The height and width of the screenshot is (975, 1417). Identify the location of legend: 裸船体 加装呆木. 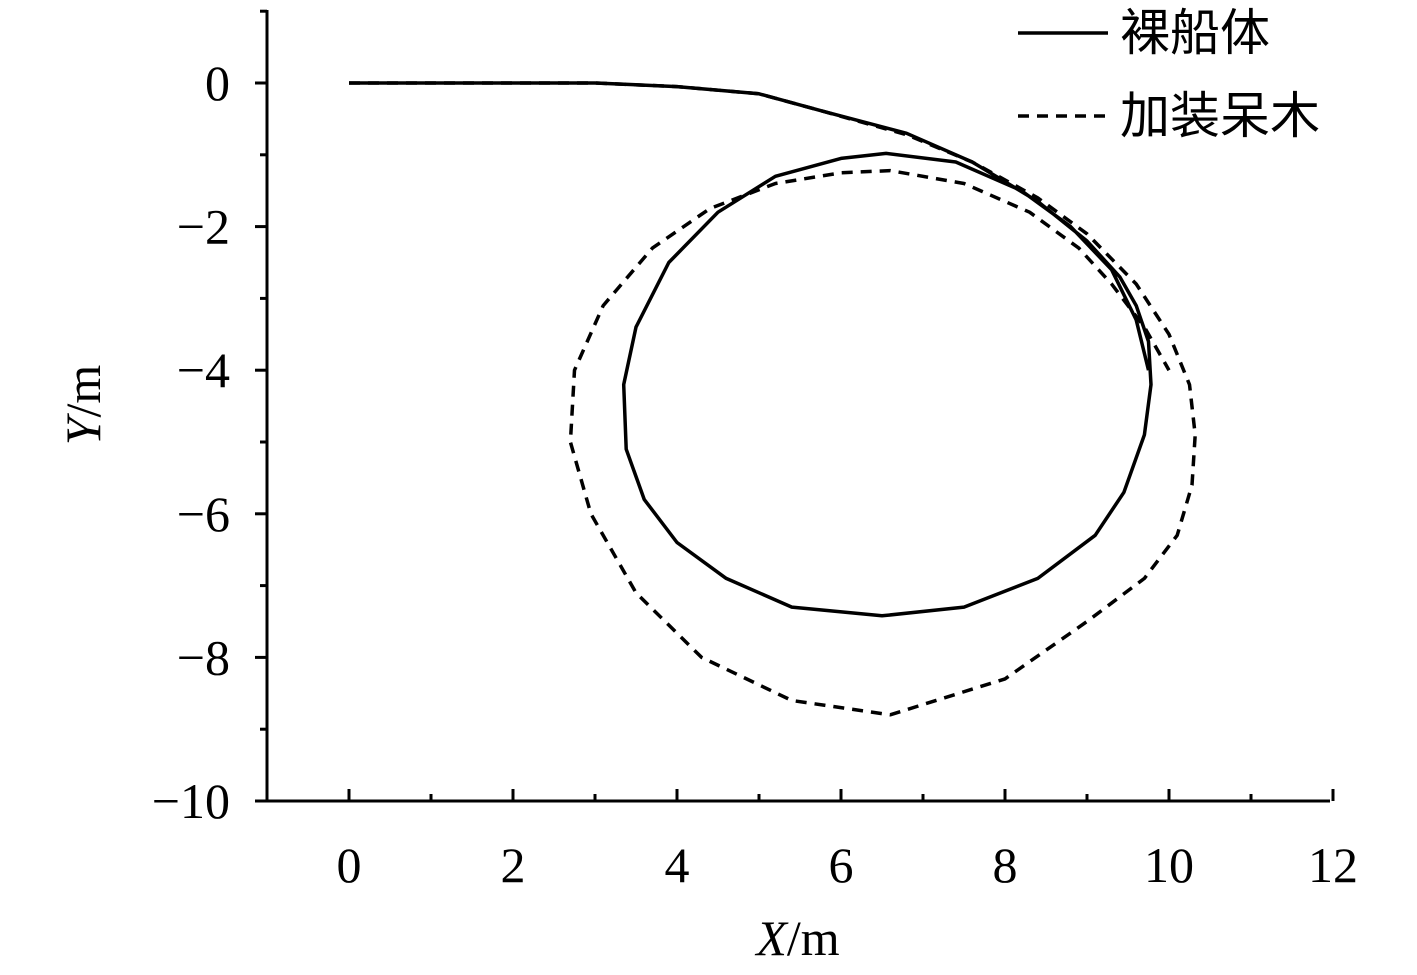
(1169, 74).